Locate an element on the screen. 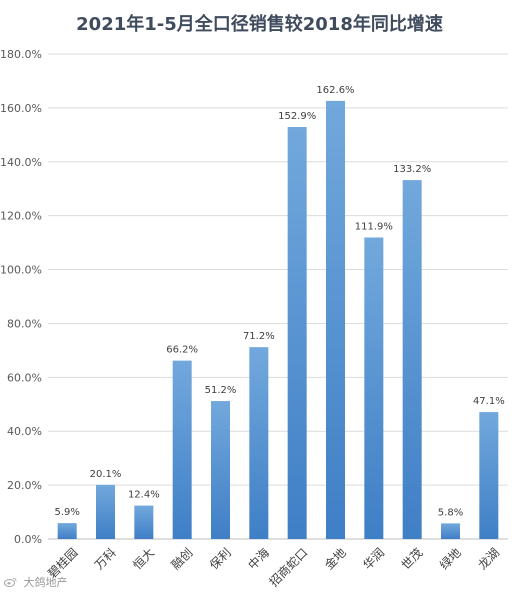 The height and width of the screenshot is (595, 519). data-label: 162.6% is located at coordinates (335, 90).